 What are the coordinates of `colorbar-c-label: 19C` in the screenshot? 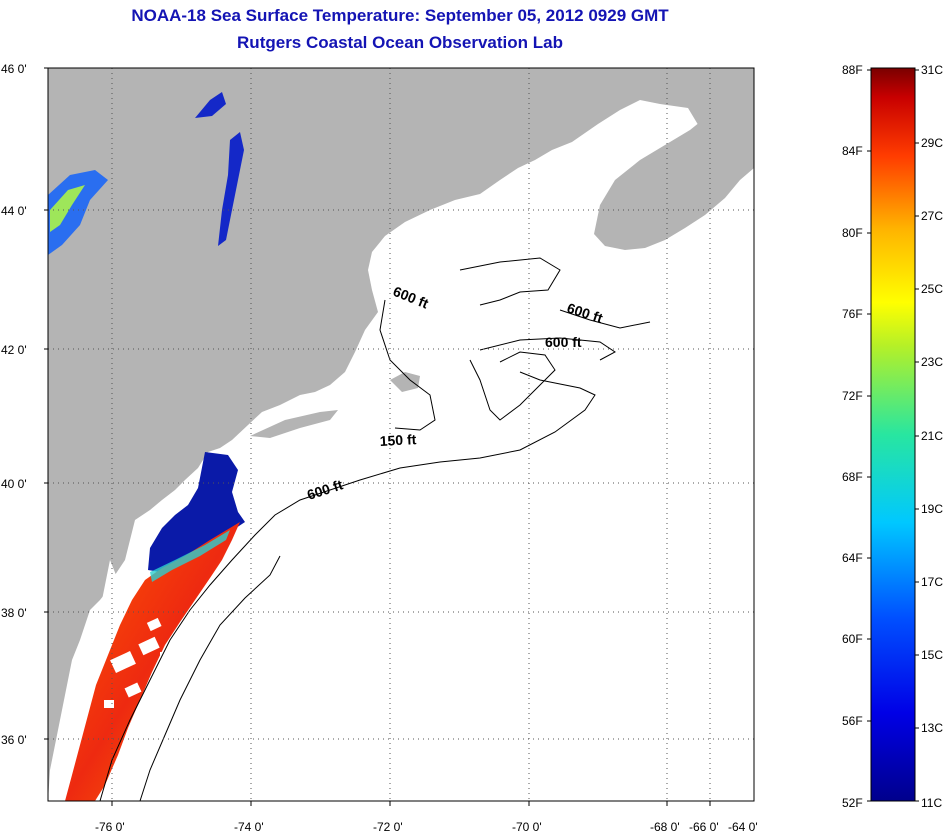 It's located at (932, 509).